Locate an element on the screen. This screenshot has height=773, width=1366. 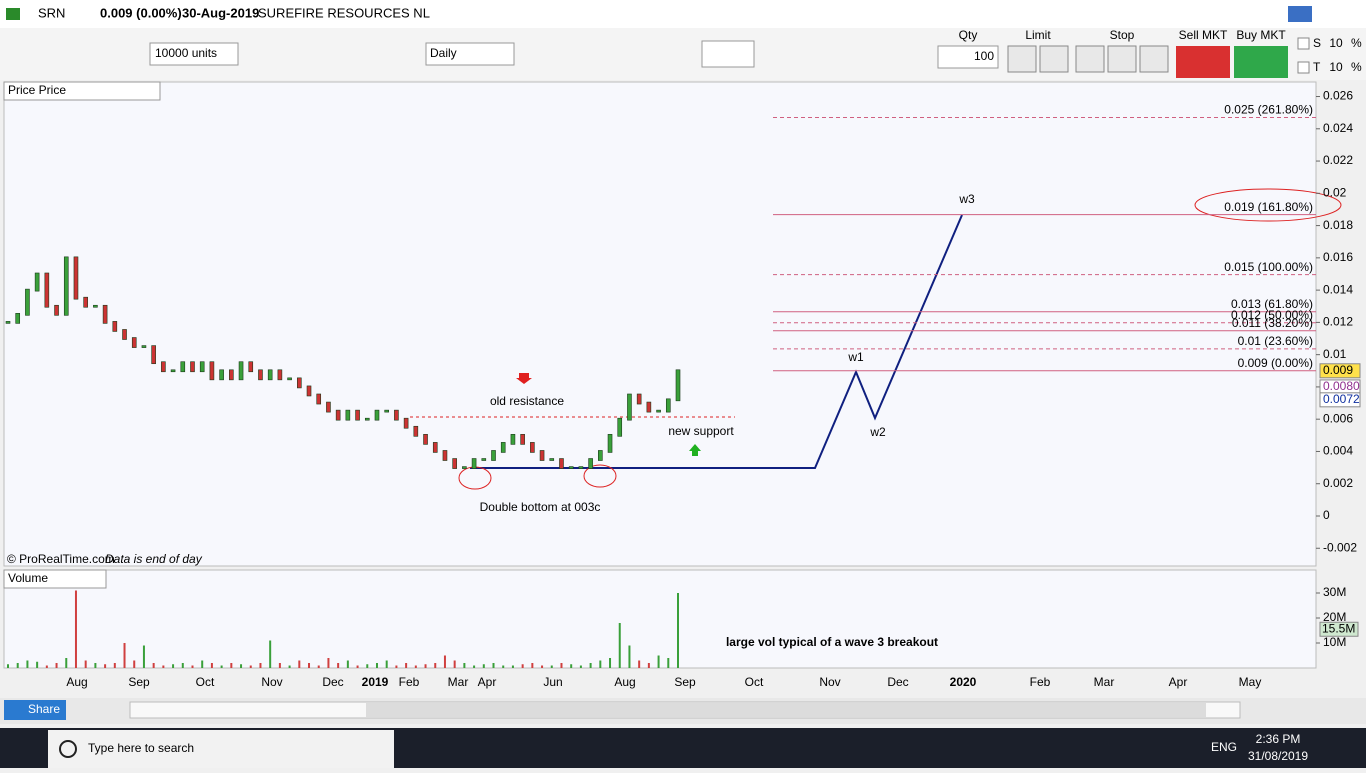
sell-button is located at coordinates (1203, 62).